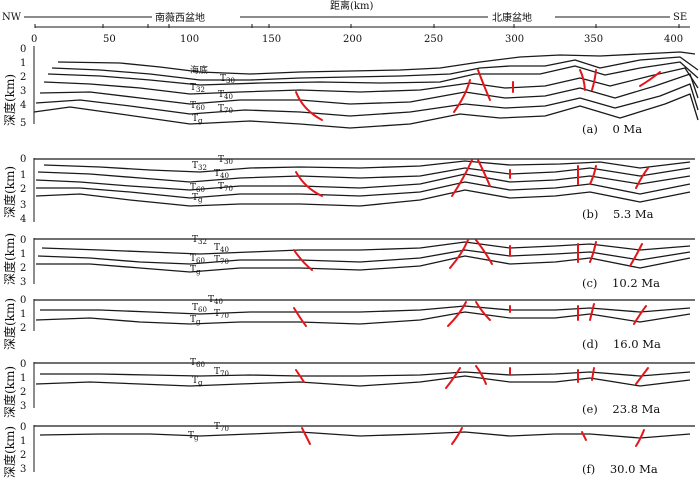  What do you see at coordinates (351, 6) in the screenshot?
I see `distance-axis-title: 距离(km)` at bounding box center [351, 6].